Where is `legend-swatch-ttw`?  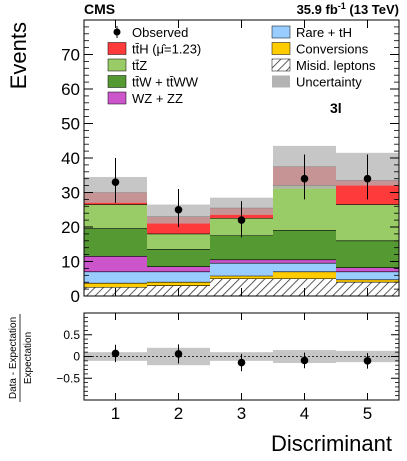
legend-swatch-ttw is located at coordinates (117, 81).